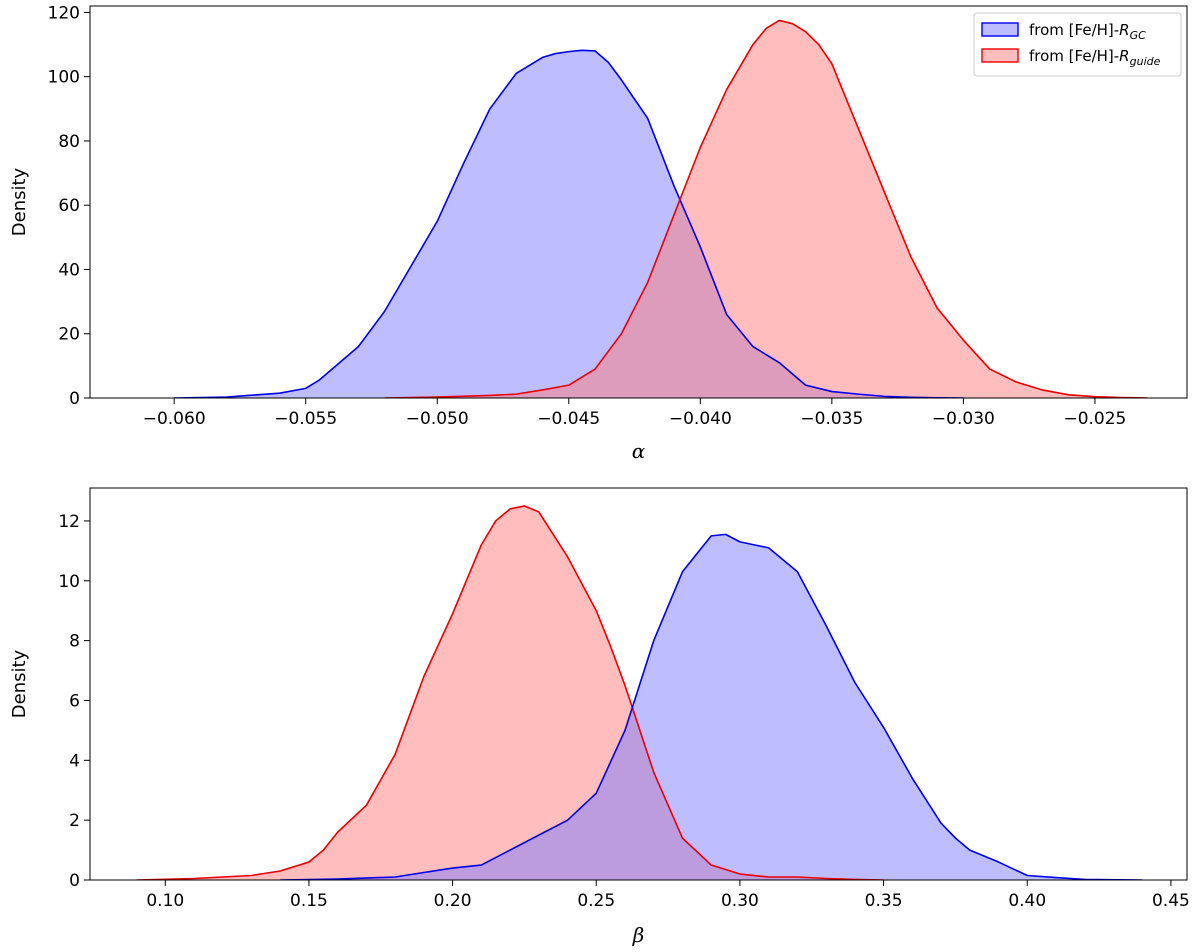 This screenshot has width=1200, height=952. I want to click on alpha-xtick-label-1: −0.055, so click(305, 419).